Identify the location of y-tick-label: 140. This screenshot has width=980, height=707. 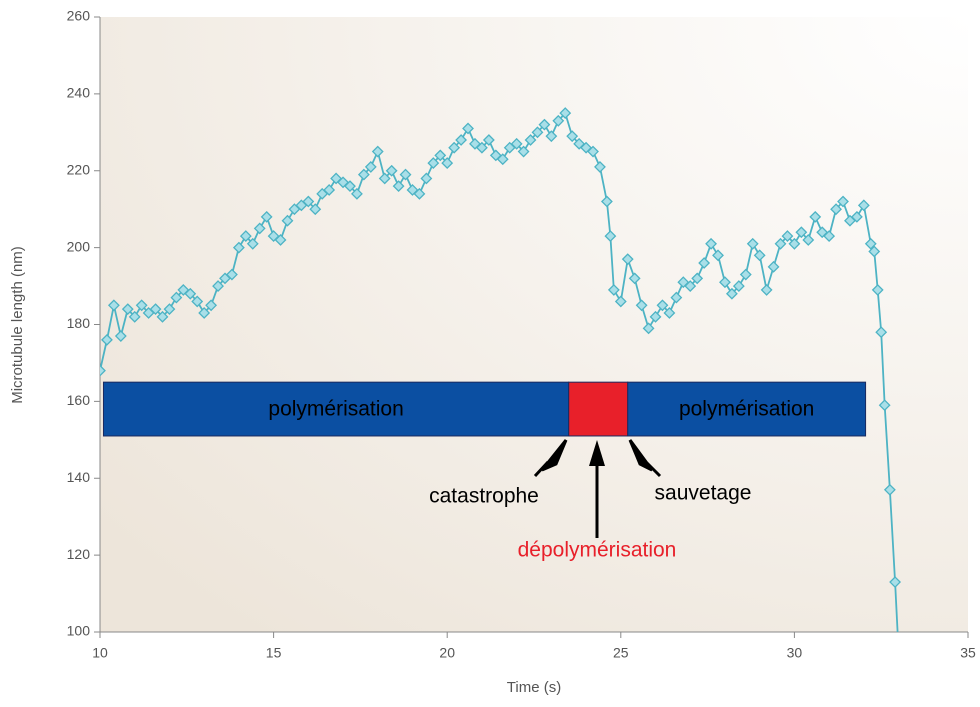
(79, 477).